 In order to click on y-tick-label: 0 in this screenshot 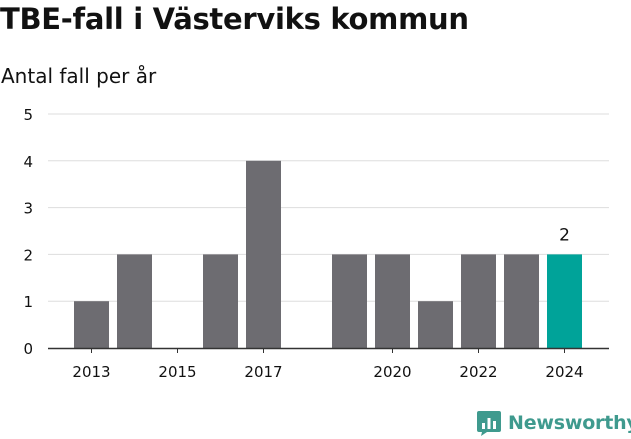, I will do `click(28, 349)`.